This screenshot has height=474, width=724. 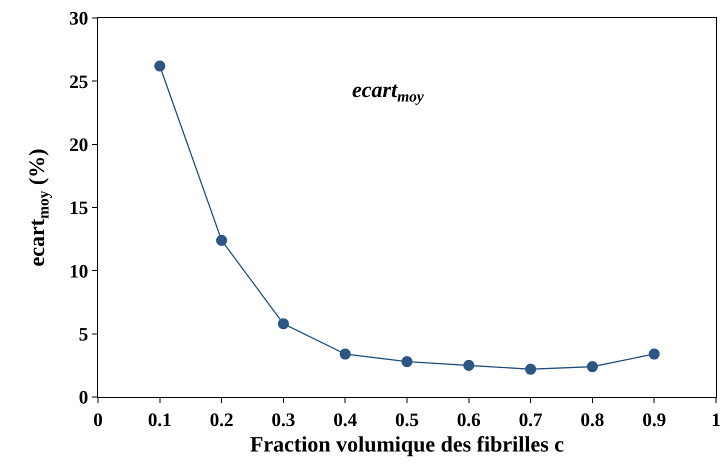 What do you see at coordinates (78, 145) in the screenshot?
I see `y-tick-label: 20` at bounding box center [78, 145].